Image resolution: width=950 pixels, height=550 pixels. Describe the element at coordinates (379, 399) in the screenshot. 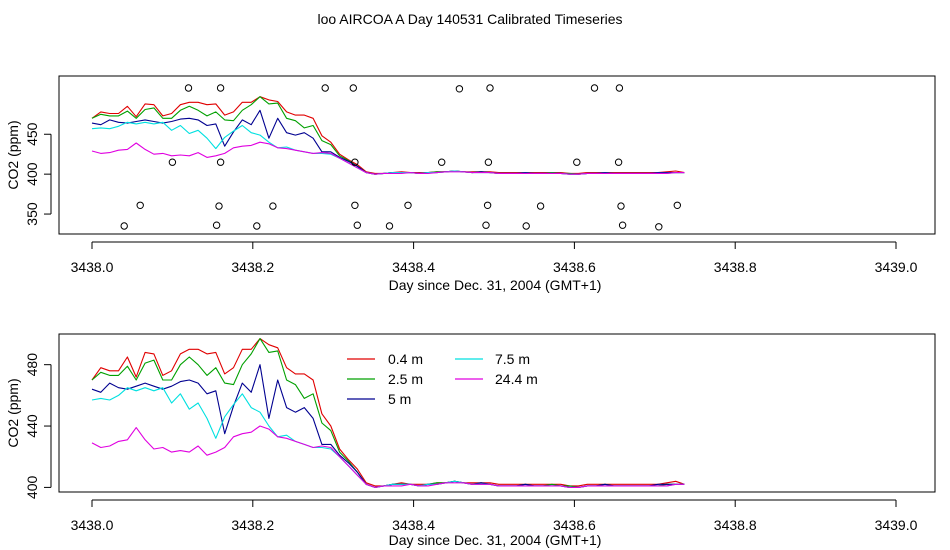

I see `legend-item-5m: 5 m` at that location.